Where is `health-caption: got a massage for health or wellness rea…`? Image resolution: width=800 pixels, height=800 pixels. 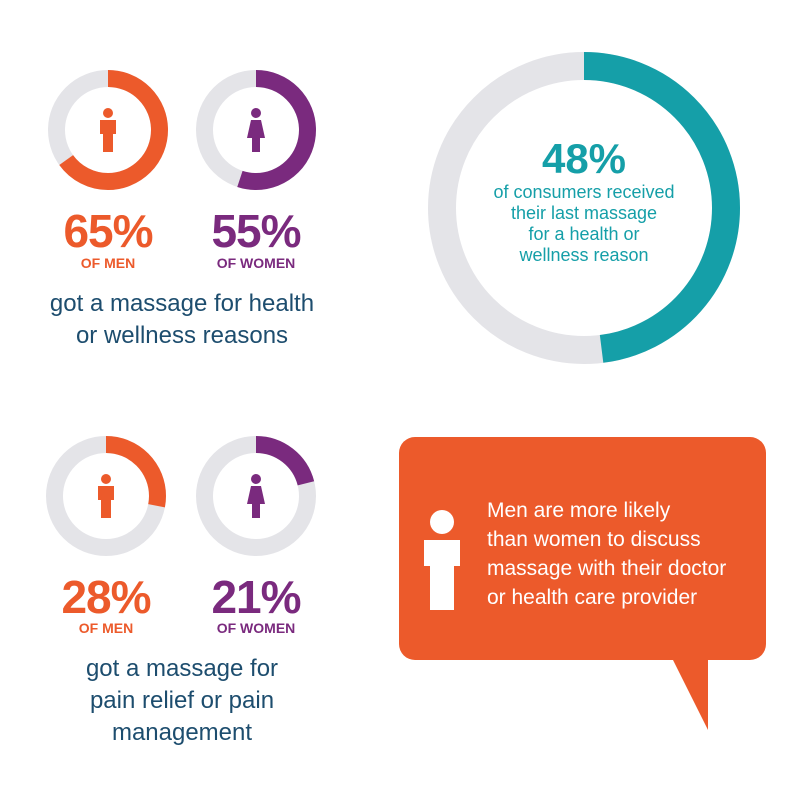 health-caption: got a massage for health or wellness rea… is located at coordinates (182, 320).